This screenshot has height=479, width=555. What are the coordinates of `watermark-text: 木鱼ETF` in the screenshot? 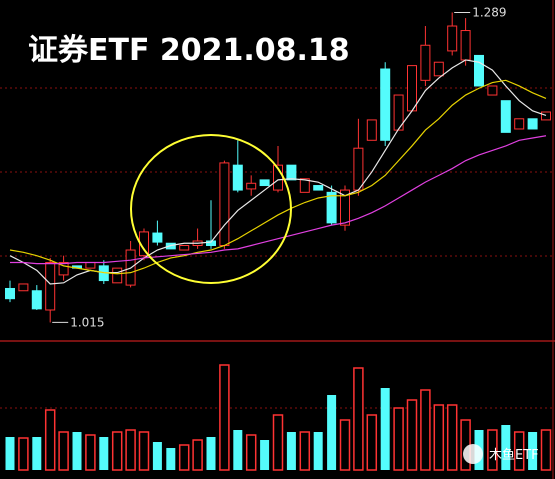 It's located at (514, 455).